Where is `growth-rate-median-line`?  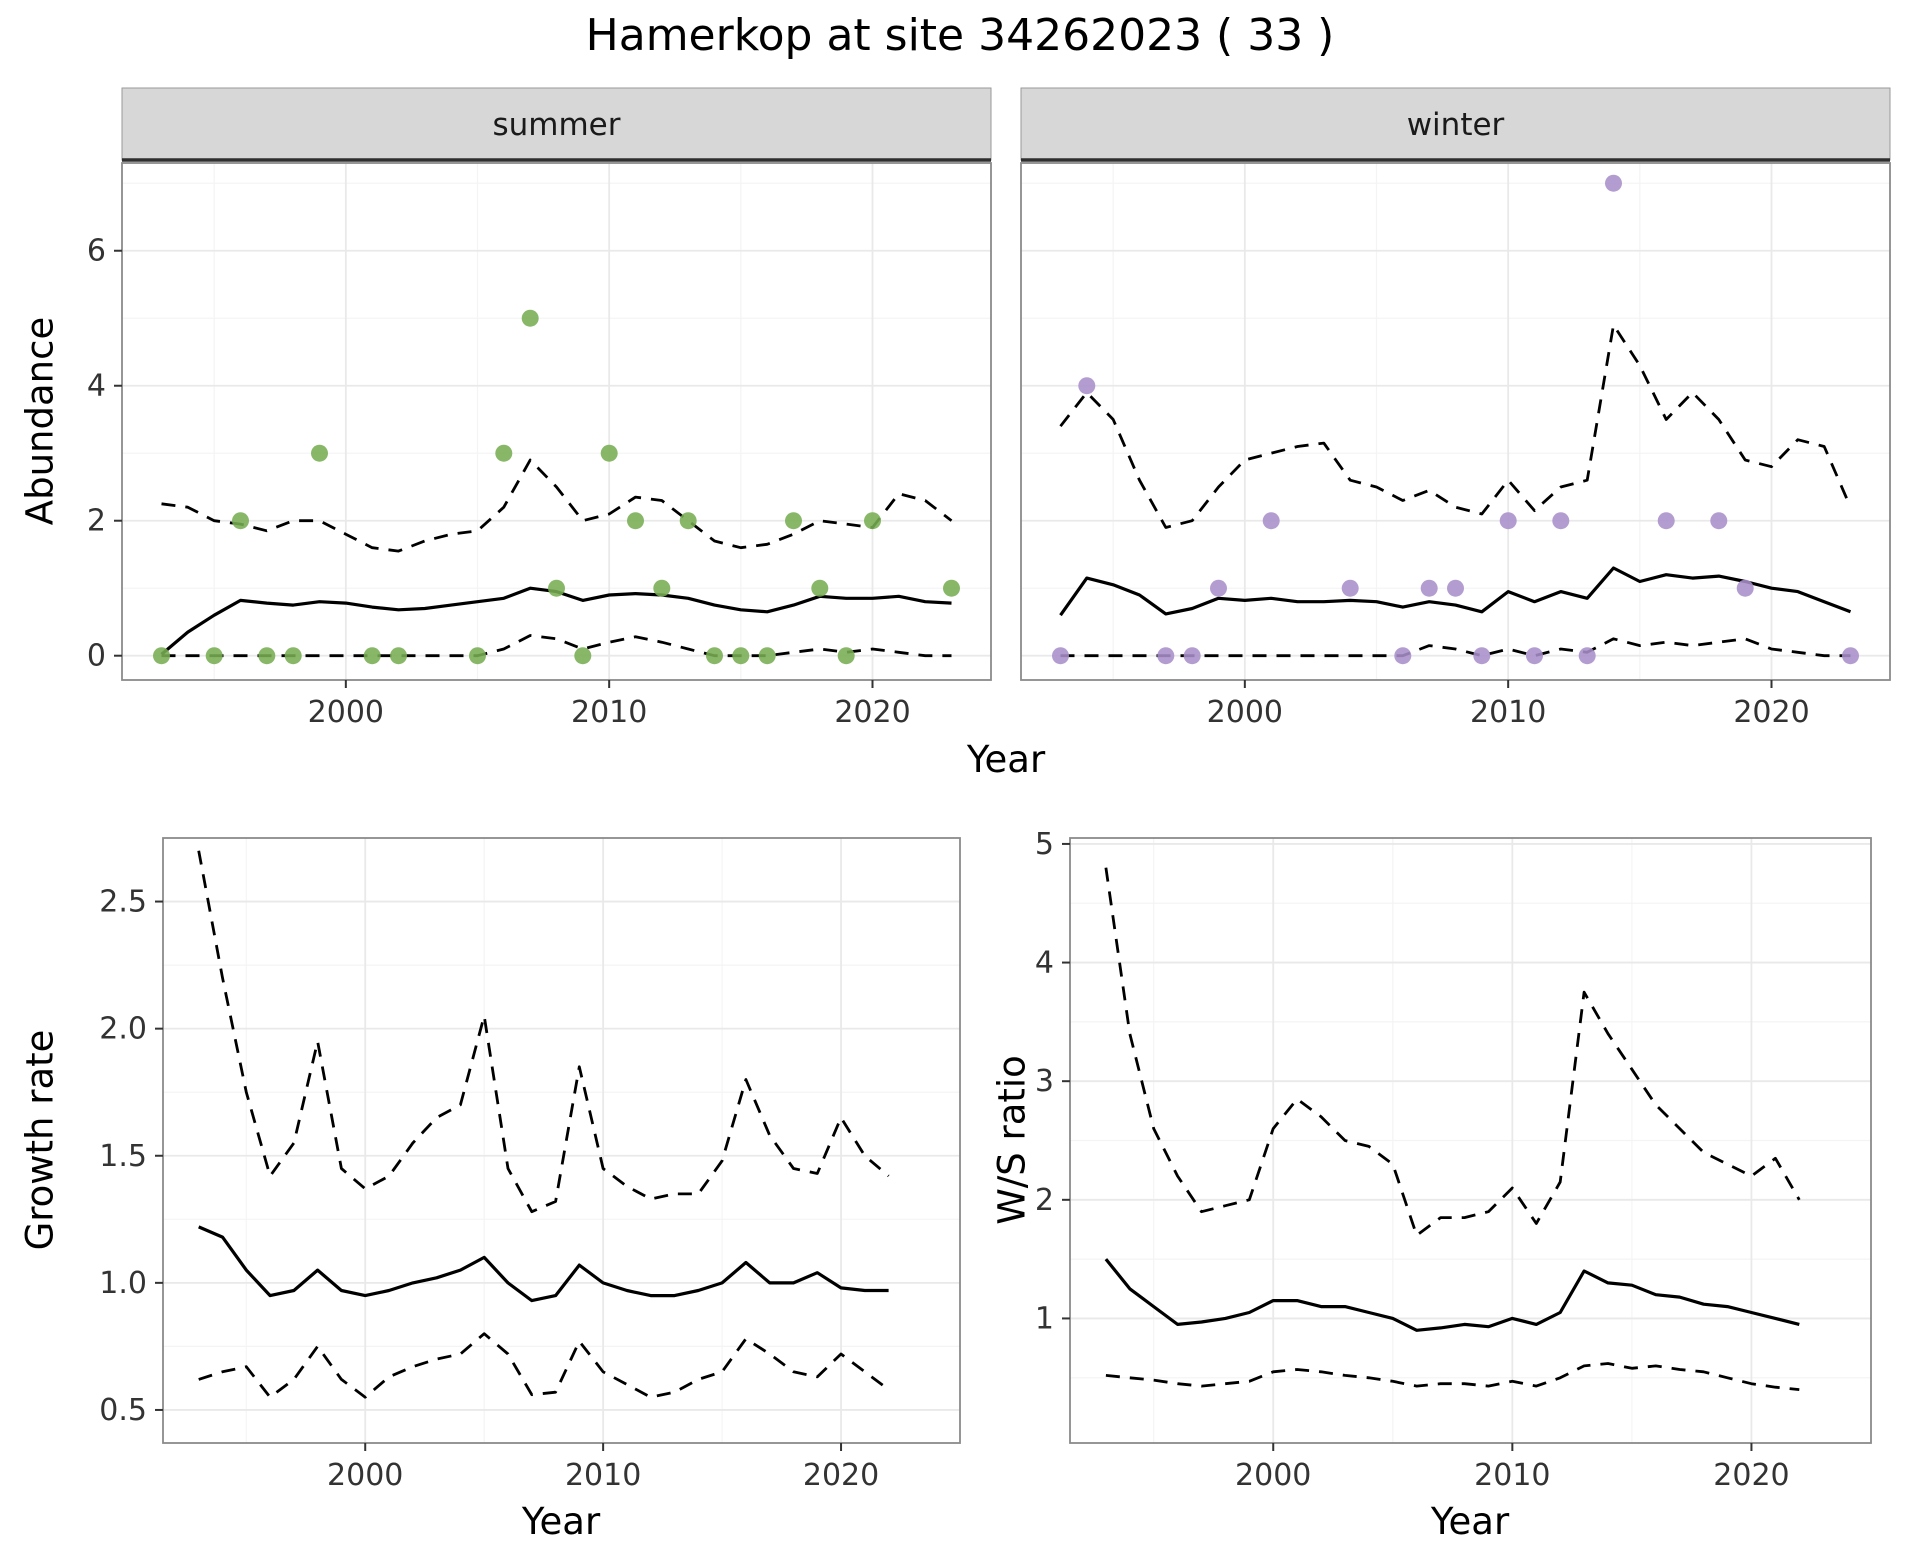 growth-rate-median-line is located at coordinates (543, 1264).